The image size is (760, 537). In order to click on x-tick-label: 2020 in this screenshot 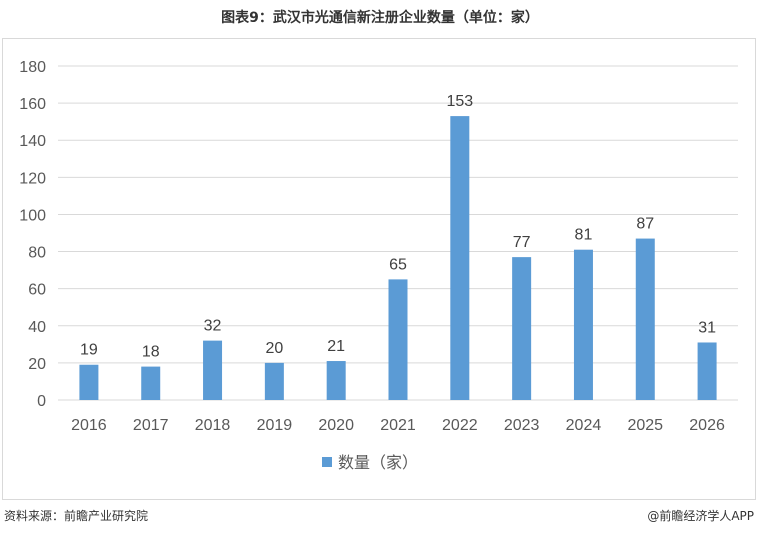, I will do `click(336, 425)`.